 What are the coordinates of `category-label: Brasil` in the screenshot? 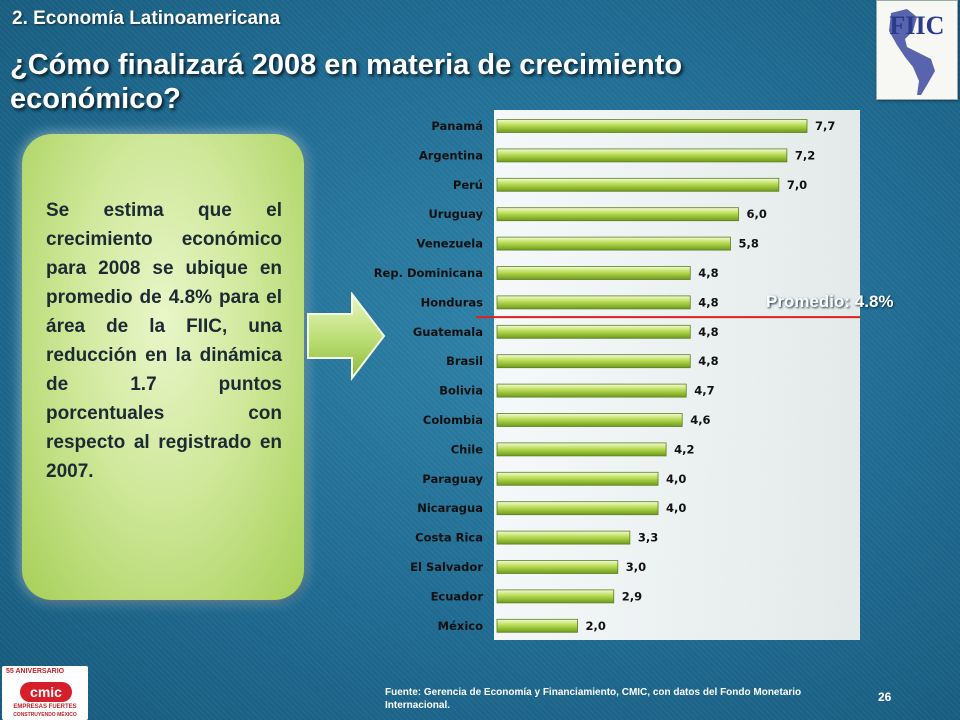 It's located at (464, 361).